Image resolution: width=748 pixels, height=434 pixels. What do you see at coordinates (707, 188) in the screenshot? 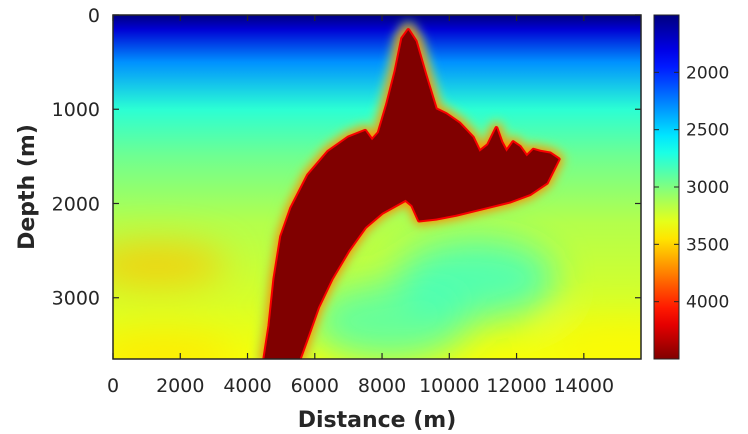
I see `colorbar-tick-label: 3000` at bounding box center [707, 188].